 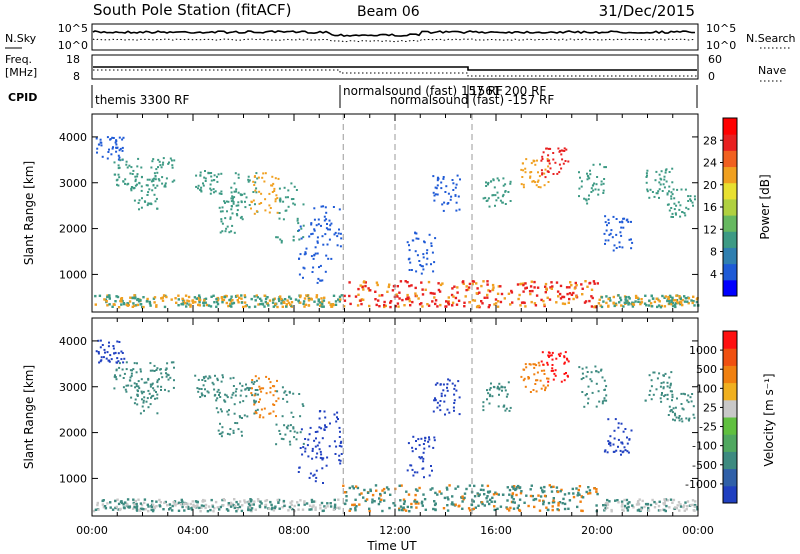 What do you see at coordinates (394, 34) in the screenshot?
I see `nsky-series-line` at bounding box center [394, 34].